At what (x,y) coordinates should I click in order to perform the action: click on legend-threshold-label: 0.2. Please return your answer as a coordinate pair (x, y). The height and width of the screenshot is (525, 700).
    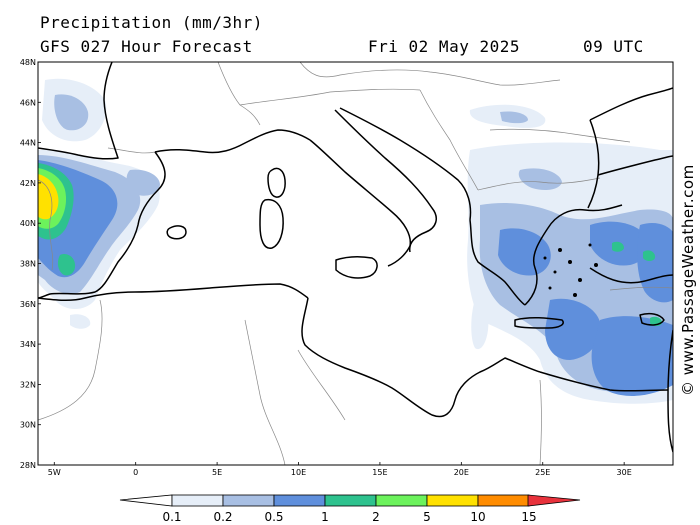
    Looking at the image, I should click on (223, 517).